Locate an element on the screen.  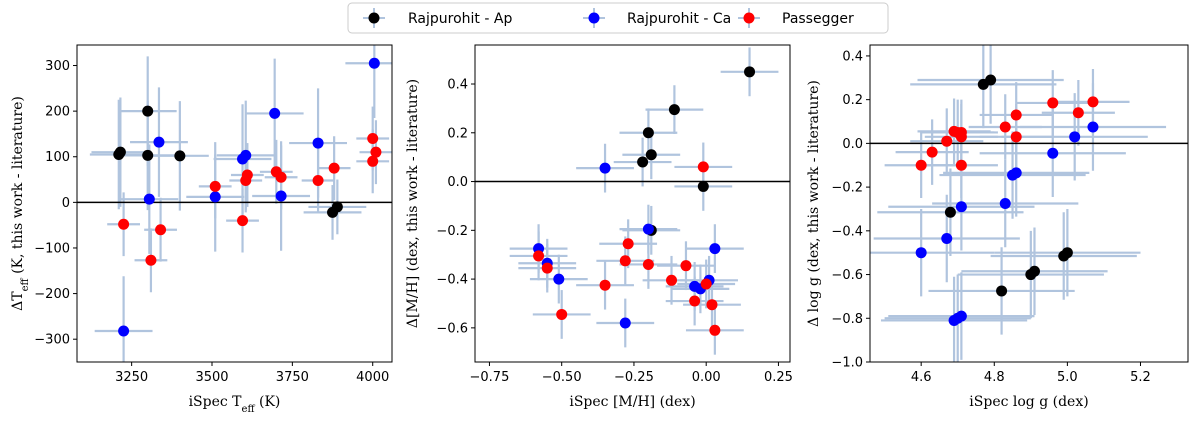
x-tick-label: −0.75 is located at coordinates (490, 377).